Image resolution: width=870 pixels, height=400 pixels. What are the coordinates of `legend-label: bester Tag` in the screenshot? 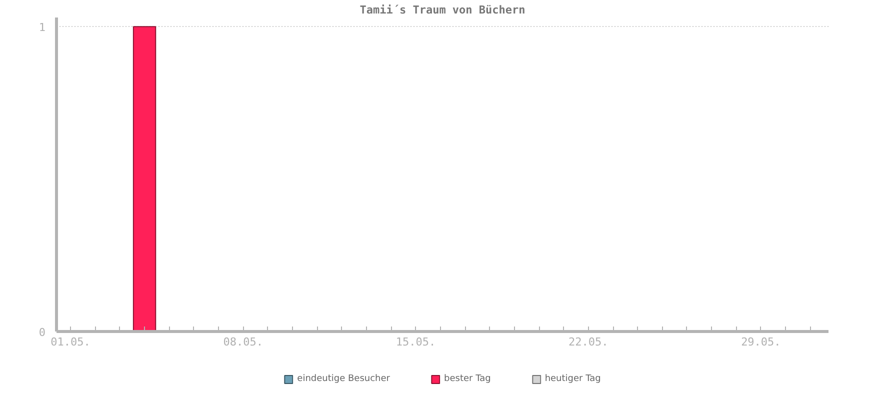 It's located at (467, 379).